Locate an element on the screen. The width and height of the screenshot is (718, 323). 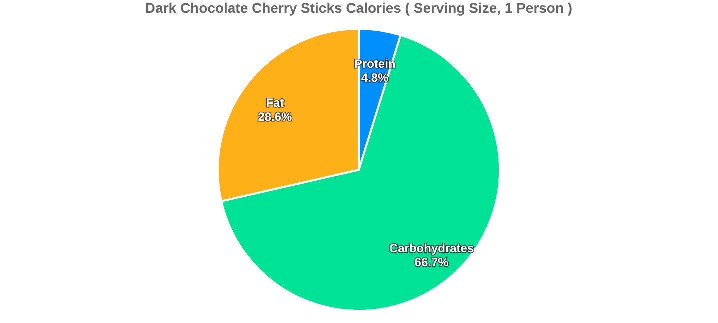
data-label: 66.7% is located at coordinates (432, 263).